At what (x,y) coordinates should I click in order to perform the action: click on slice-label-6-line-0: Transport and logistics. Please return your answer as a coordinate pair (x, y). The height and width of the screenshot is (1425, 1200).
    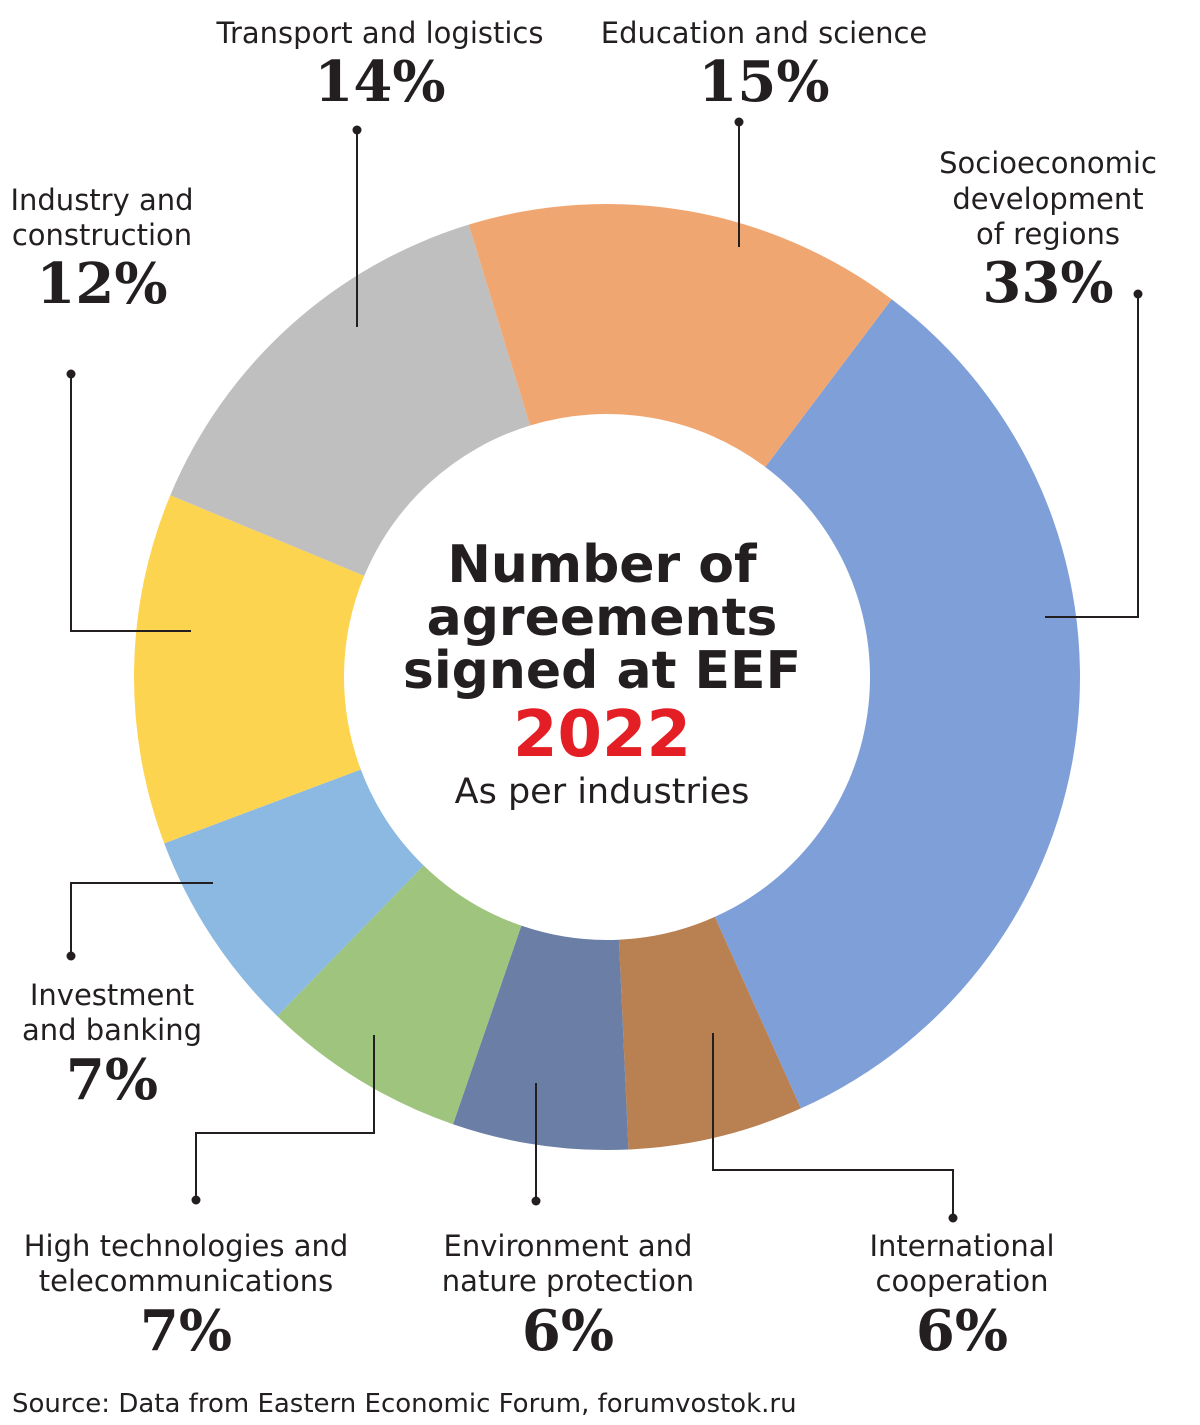
    Looking at the image, I should click on (380, 33).